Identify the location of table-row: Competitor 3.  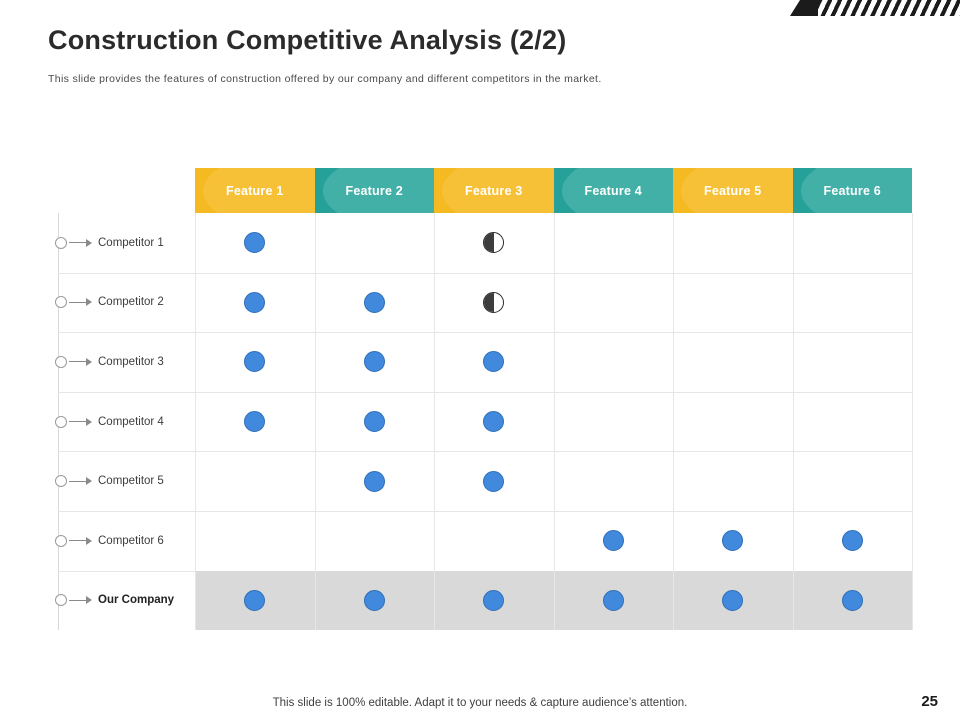
(484, 362).